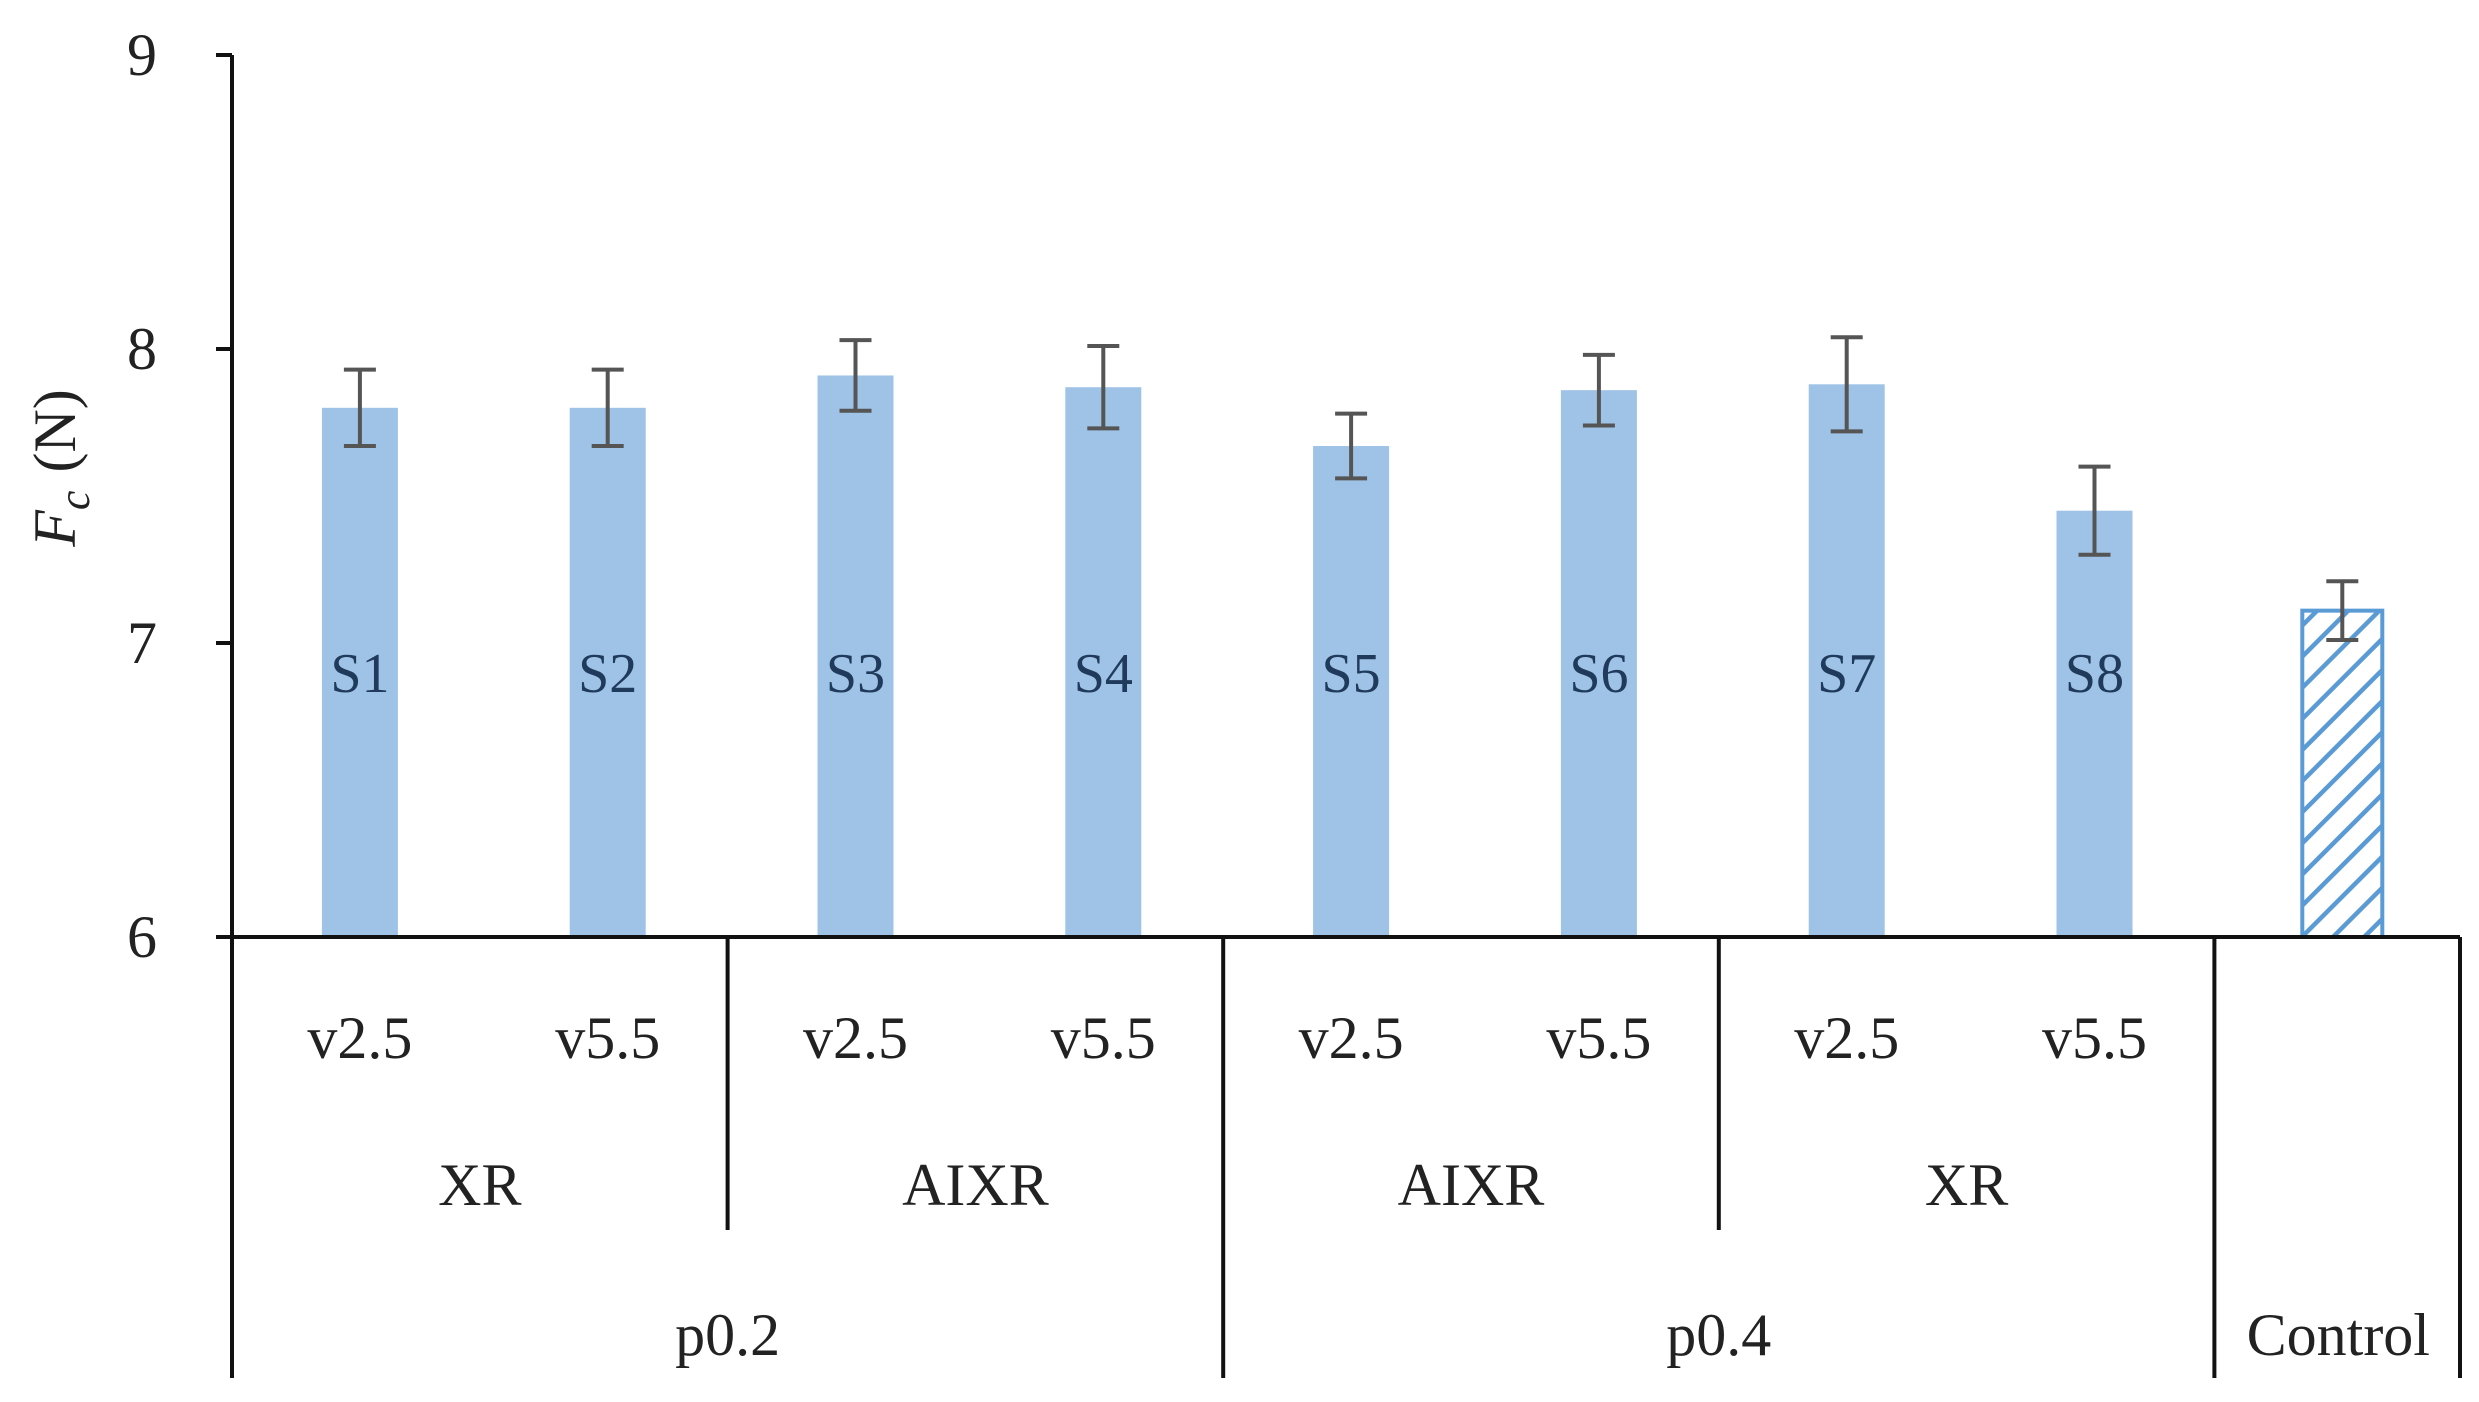  Describe the element at coordinates (1846, 674) in the screenshot. I see `bar-label: S7` at that location.